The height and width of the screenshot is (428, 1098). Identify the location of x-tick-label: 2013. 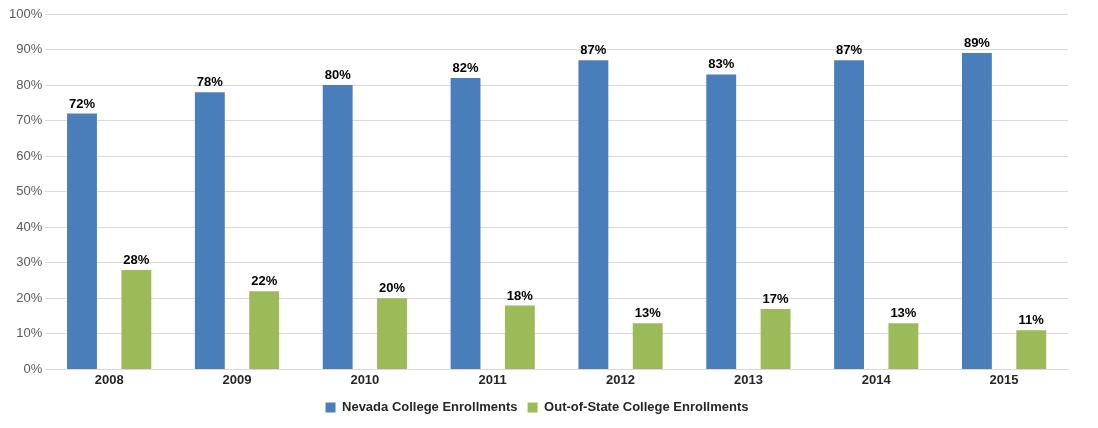
(748, 379).